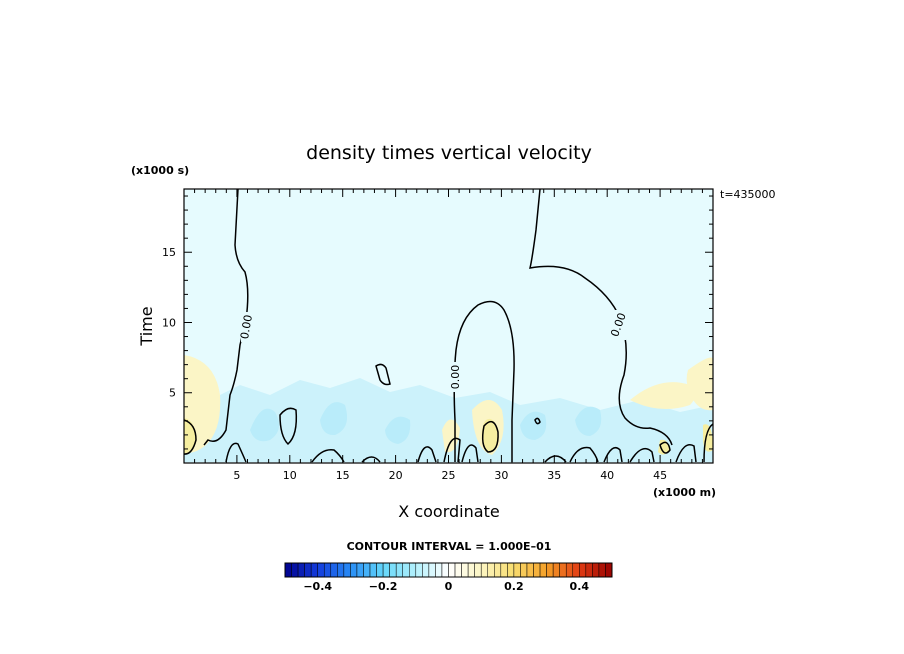  What do you see at coordinates (684, 492) in the screenshot?
I see `x-unit-label: (x1000 m)` at bounding box center [684, 492].